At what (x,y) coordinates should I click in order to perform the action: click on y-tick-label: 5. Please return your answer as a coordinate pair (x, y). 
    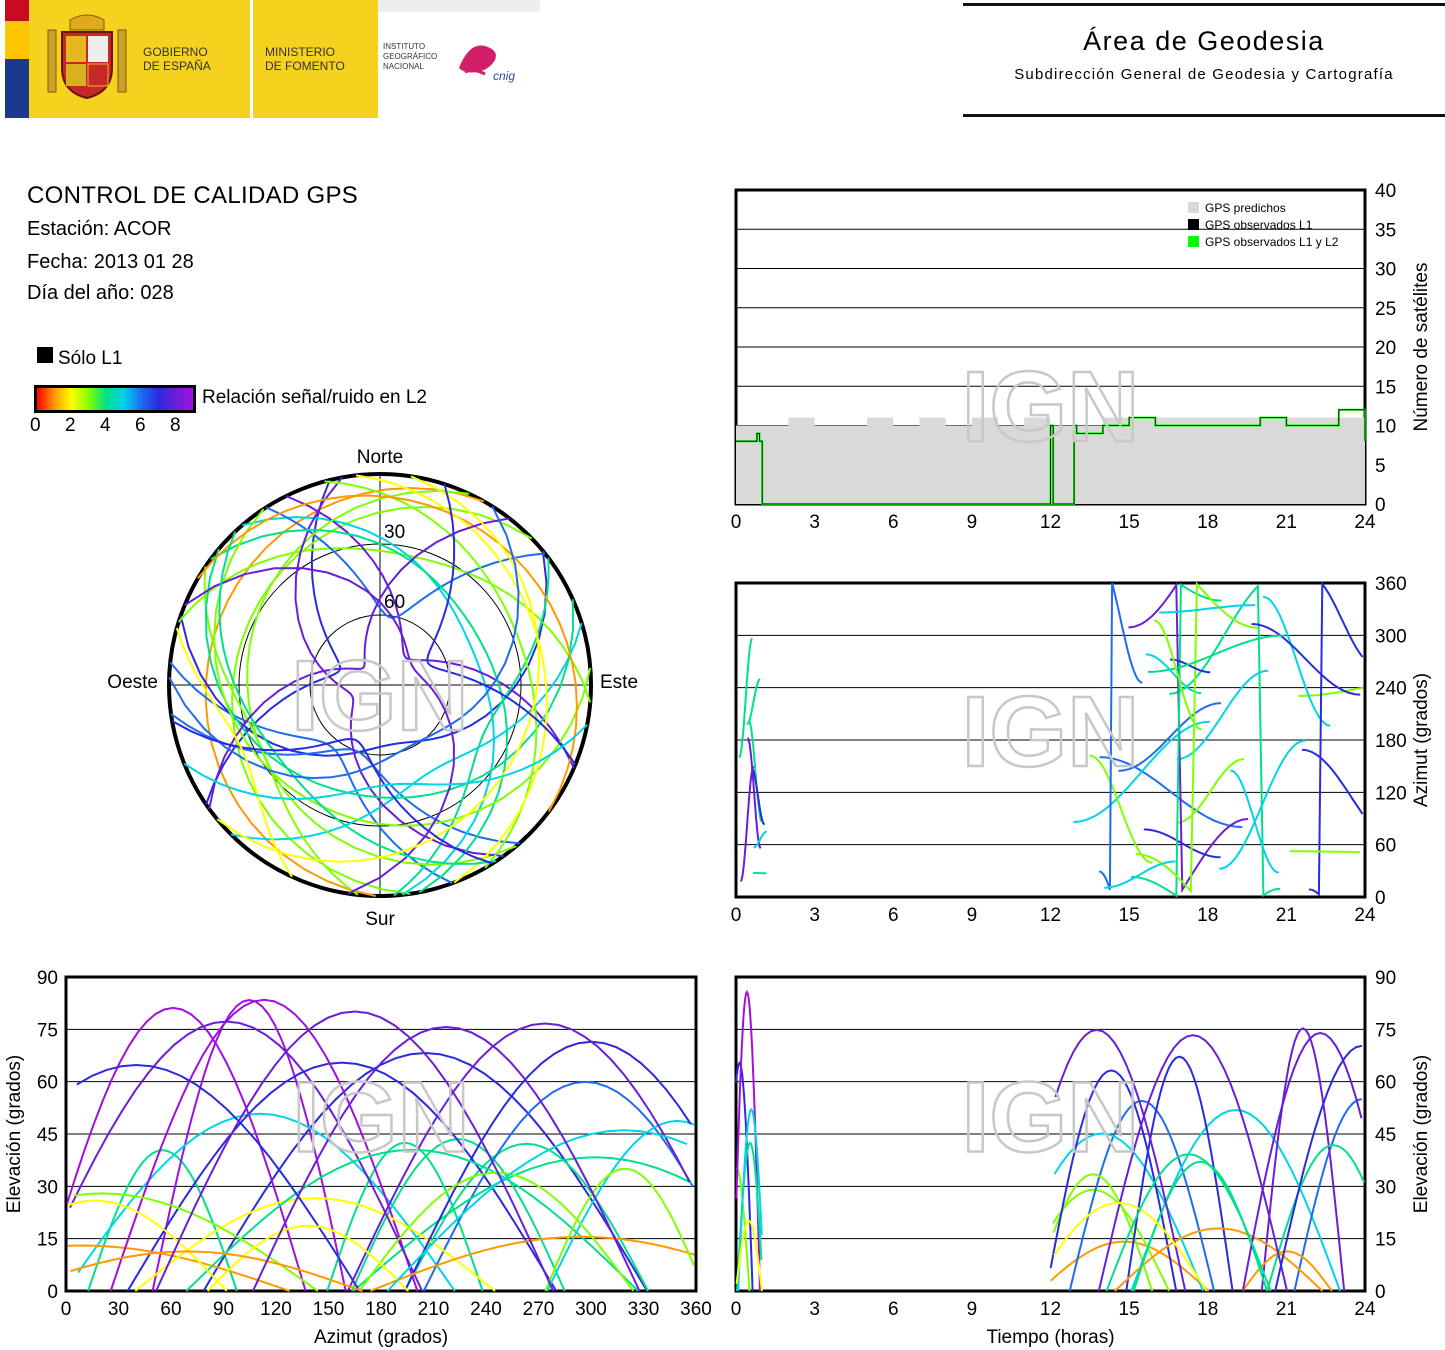
    Looking at the image, I should click on (1380, 466).